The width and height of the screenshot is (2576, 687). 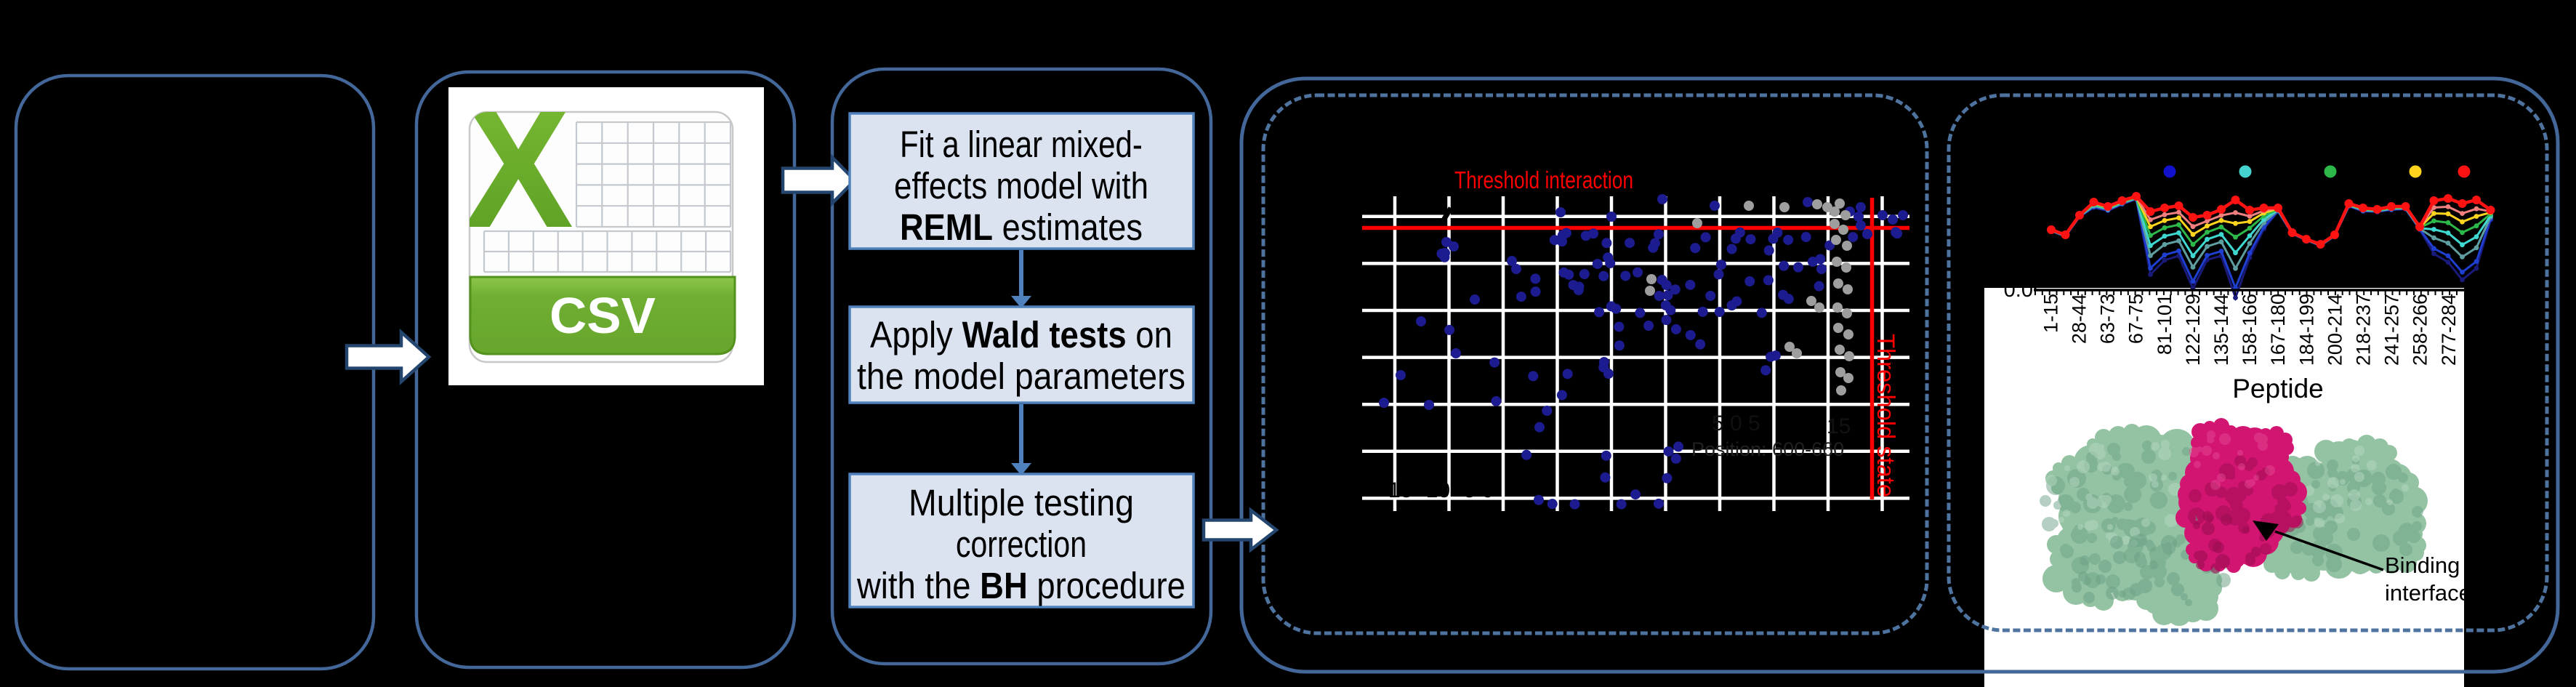 What do you see at coordinates (1767, 449) in the screenshot?
I see `svg-text: Position: 600-660` at bounding box center [1767, 449].